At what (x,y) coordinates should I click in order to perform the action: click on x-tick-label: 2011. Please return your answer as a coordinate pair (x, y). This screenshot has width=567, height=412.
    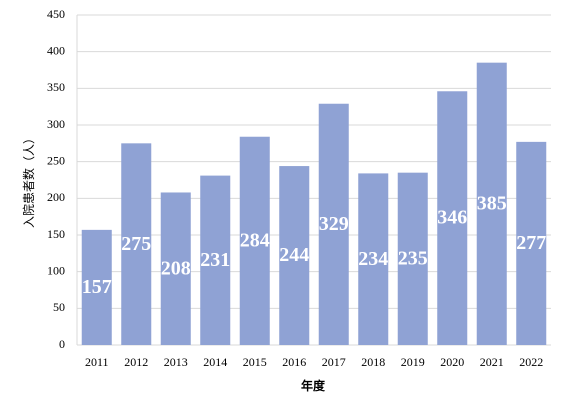
    Looking at the image, I should click on (97, 362).